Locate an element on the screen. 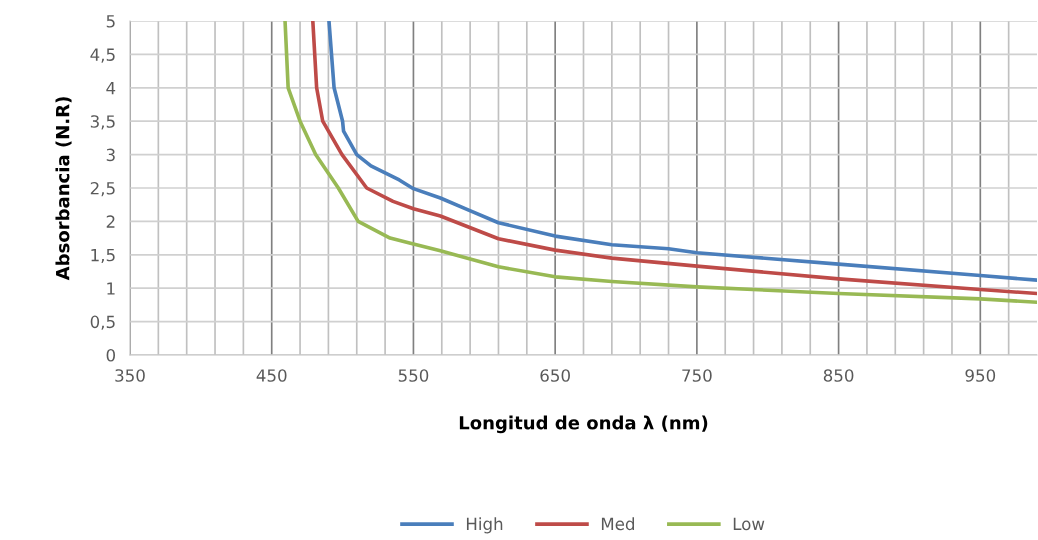 This screenshot has width=1038, height=540. y-tick-label: 1 is located at coordinates (111, 288).